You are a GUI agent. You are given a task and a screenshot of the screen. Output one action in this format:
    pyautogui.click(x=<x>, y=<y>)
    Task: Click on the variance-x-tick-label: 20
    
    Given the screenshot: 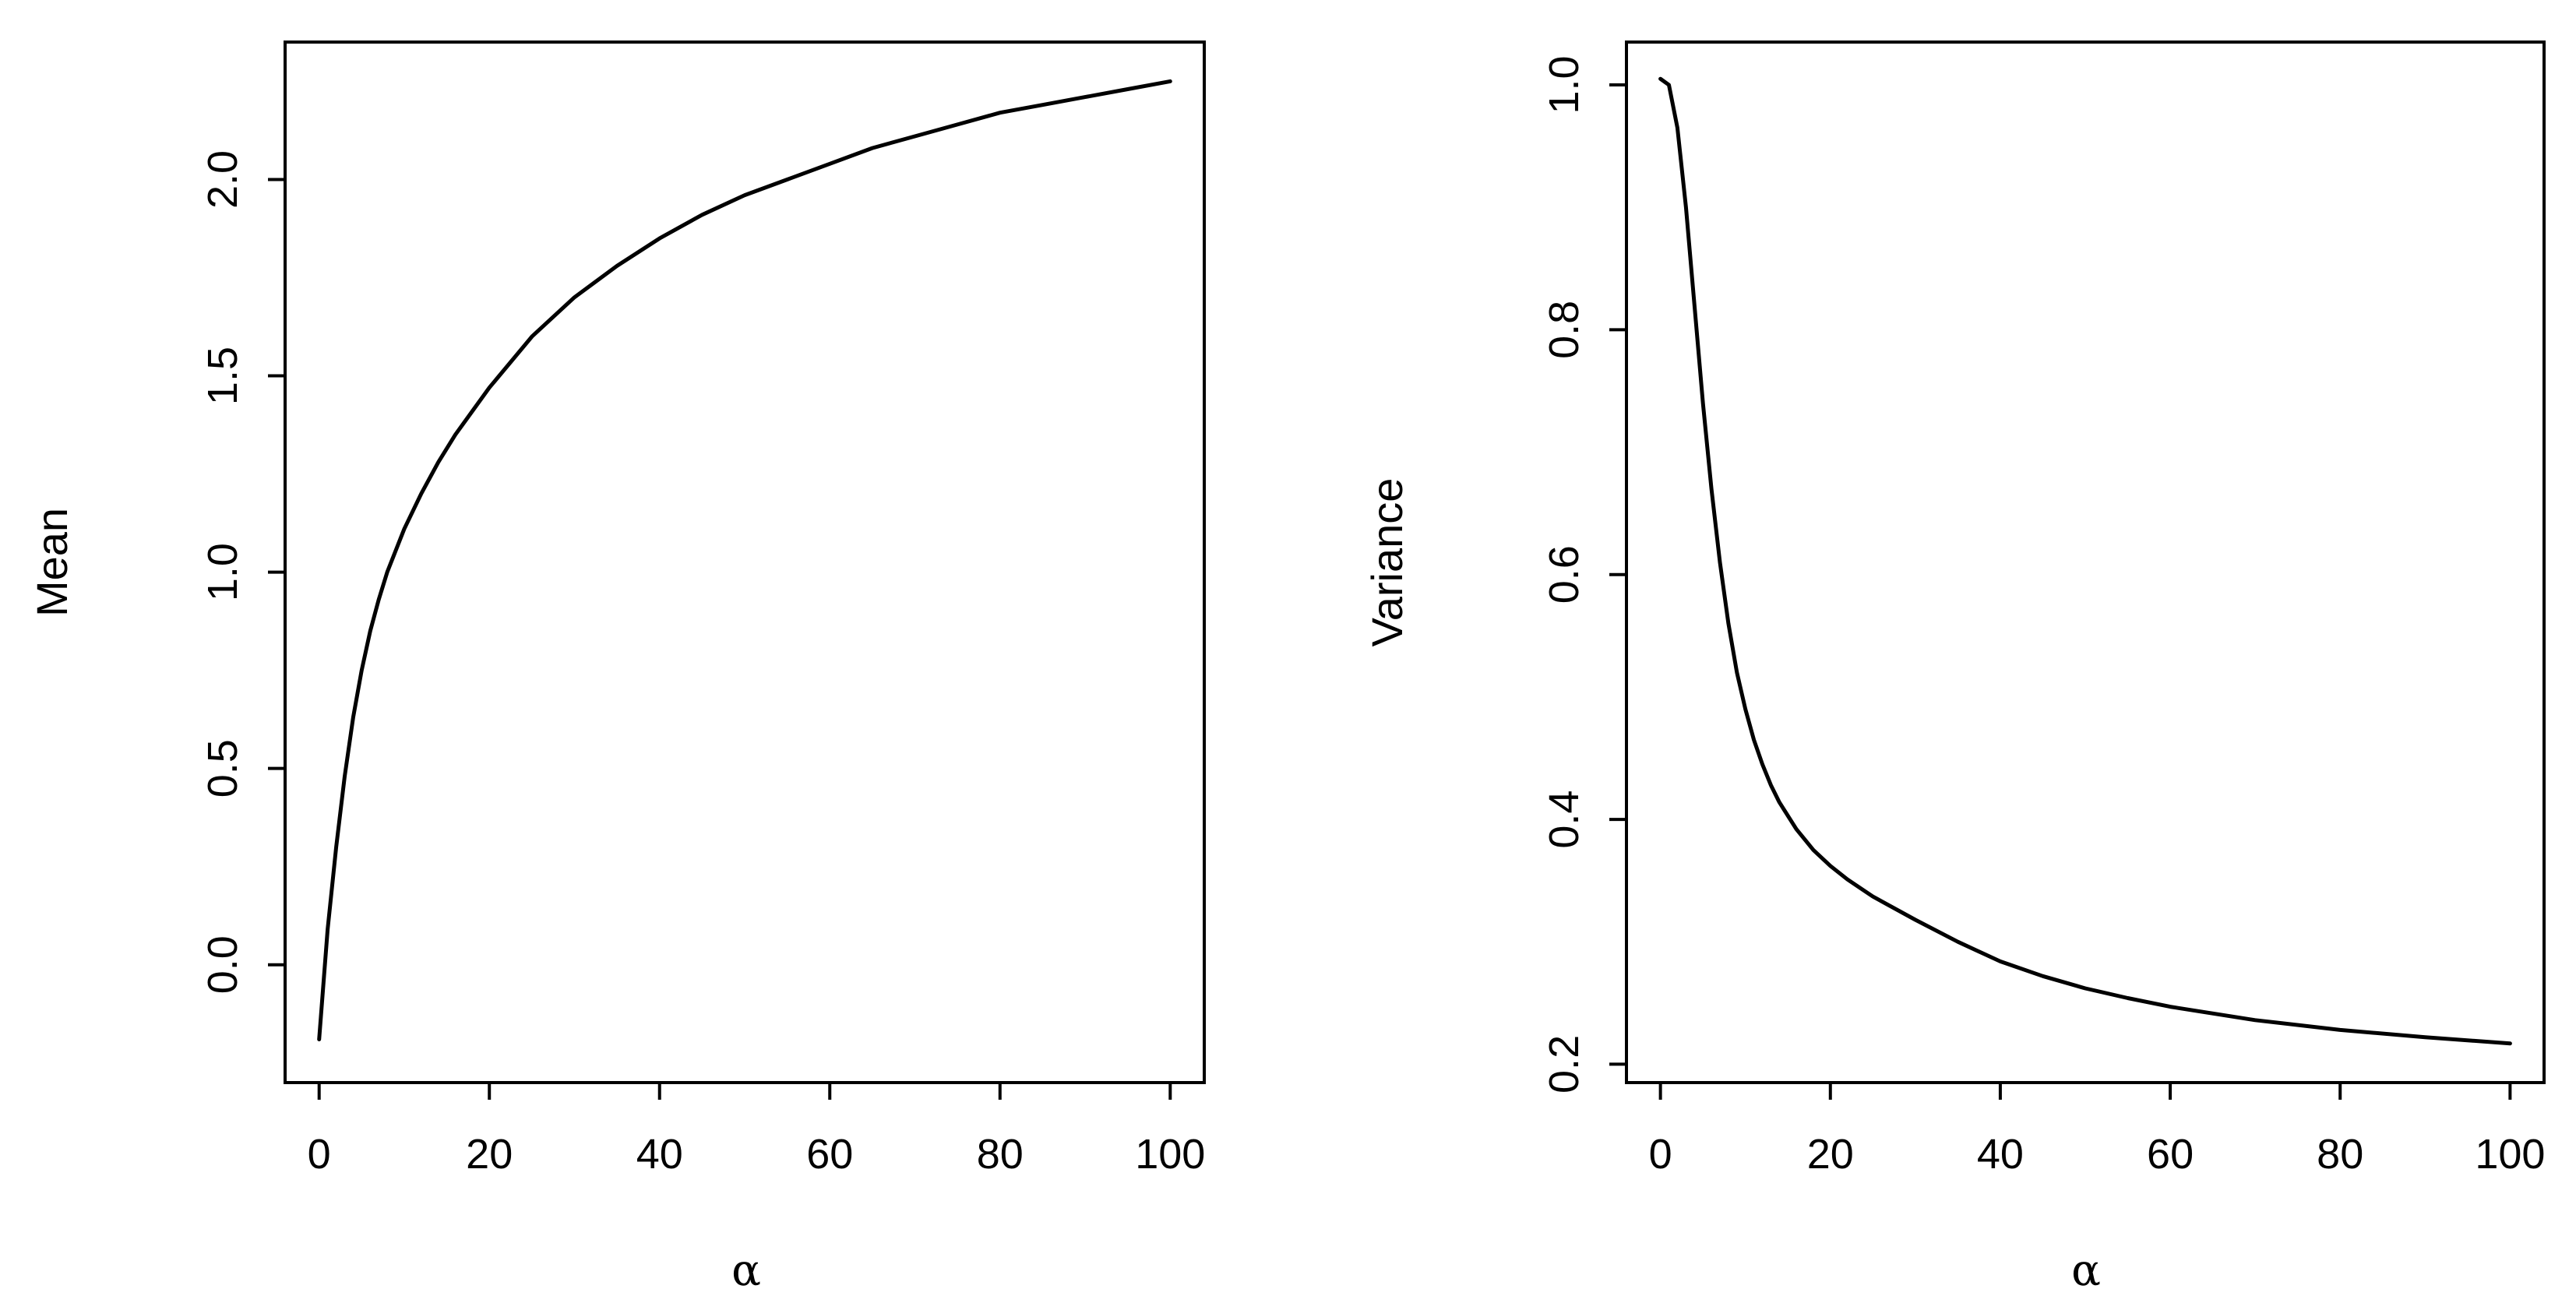 What is the action you would take?
    pyautogui.click(x=1830, y=1154)
    